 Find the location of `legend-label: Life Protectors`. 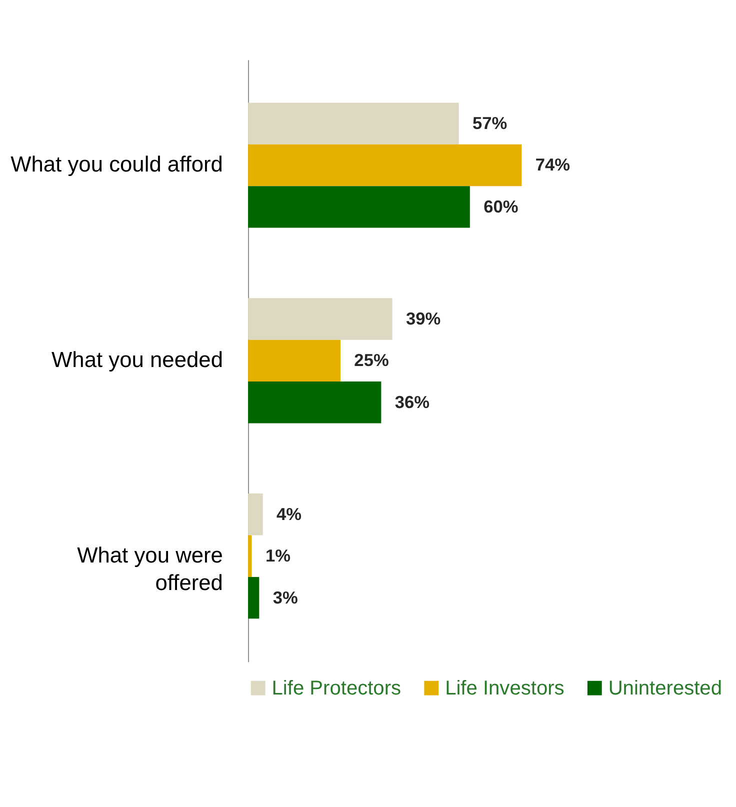

legend-label: Life Protectors is located at coordinates (337, 688).